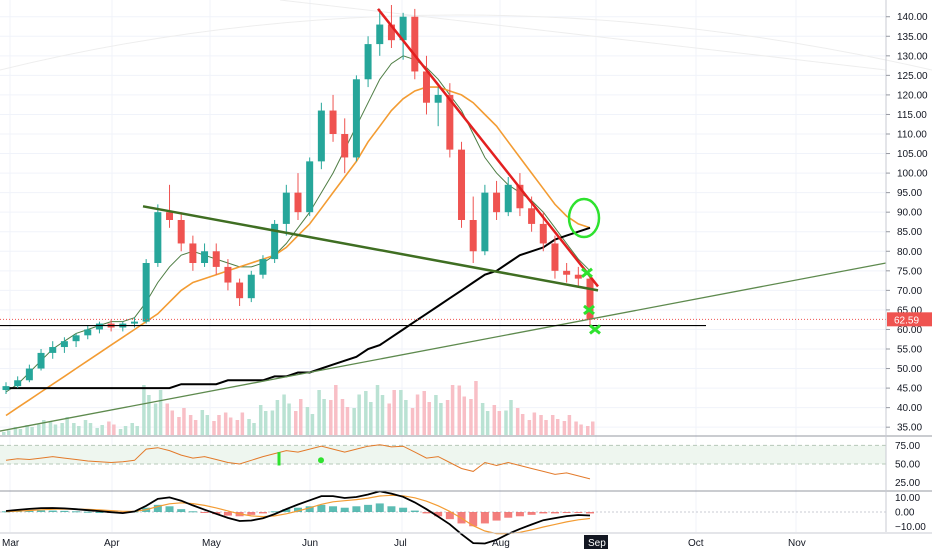 The height and width of the screenshot is (550, 932). I want to click on price-tick-label: 110.00, so click(912, 135).